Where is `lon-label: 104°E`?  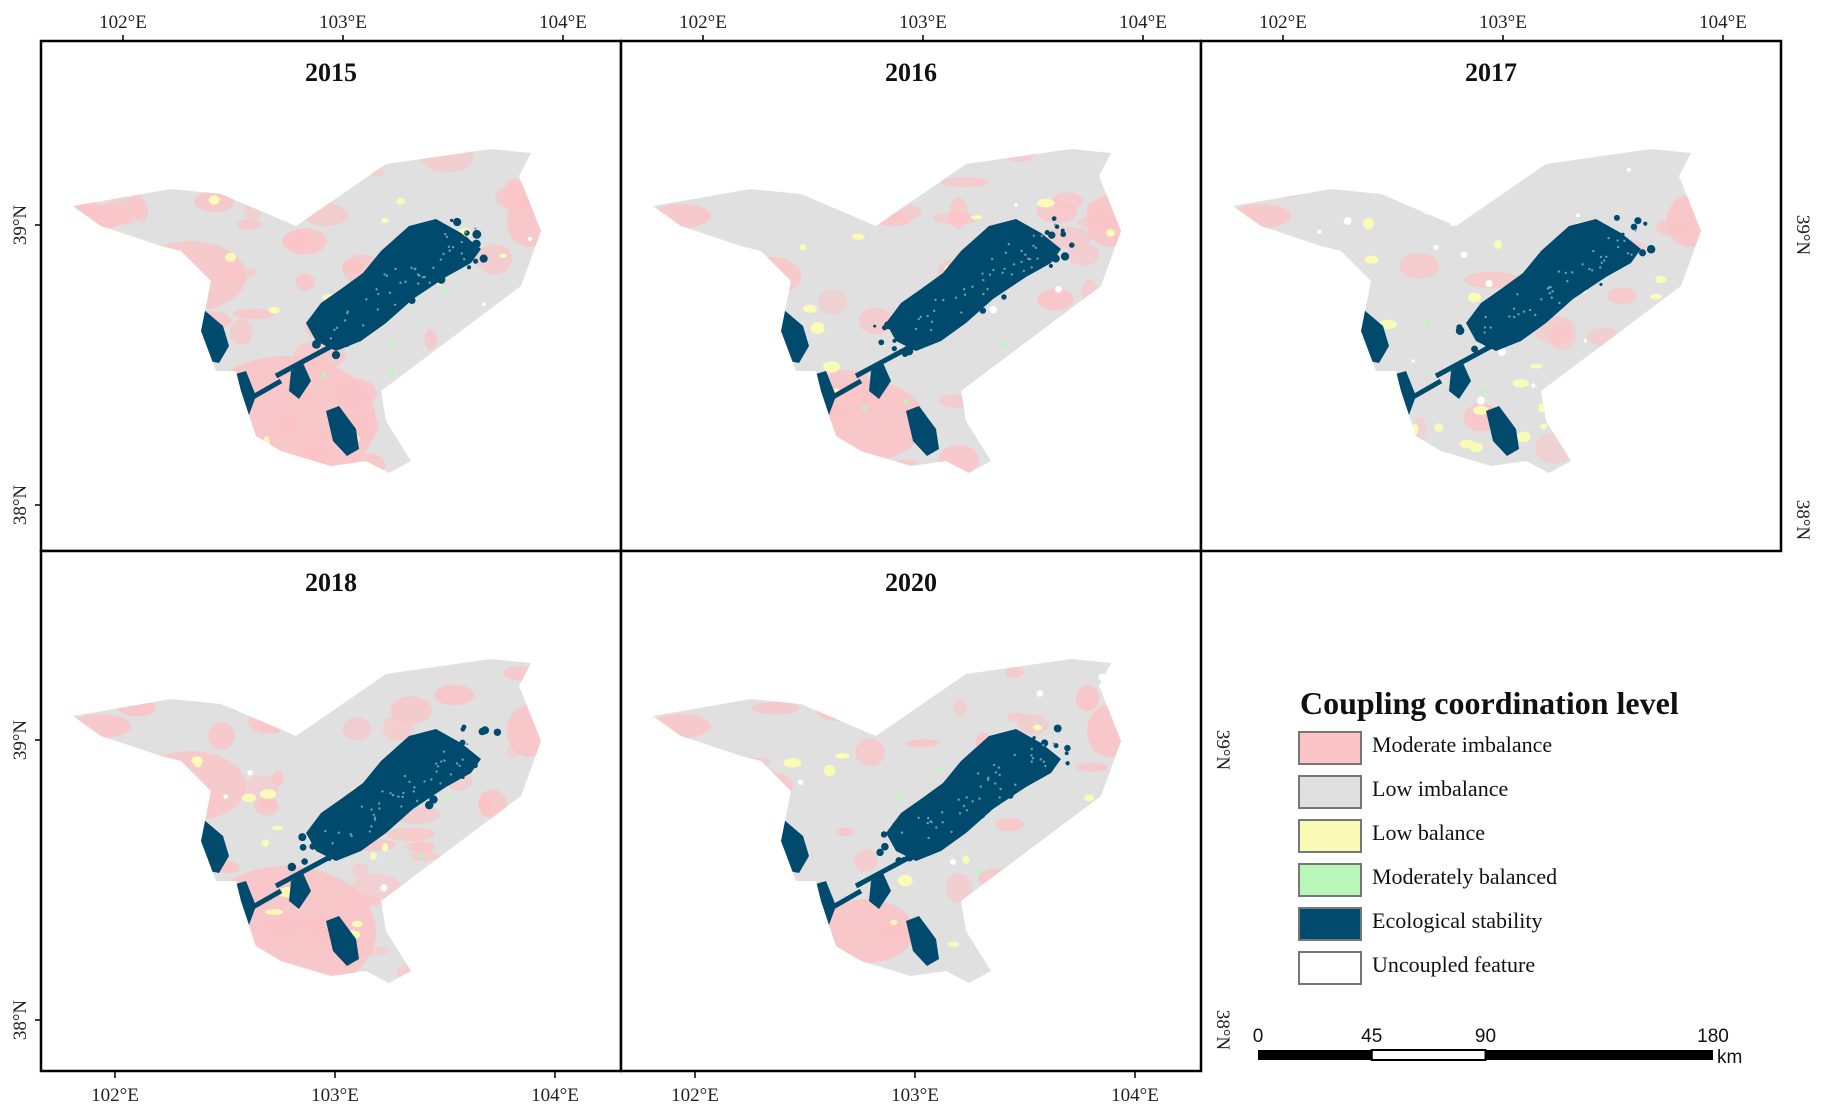
lon-label: 104°E is located at coordinates (1723, 22).